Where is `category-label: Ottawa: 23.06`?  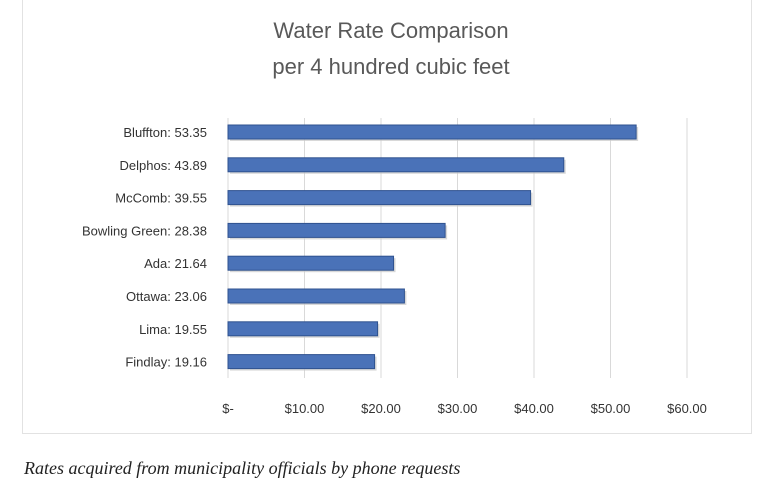
category-label: Ottawa: 23.06 is located at coordinates (166, 296).